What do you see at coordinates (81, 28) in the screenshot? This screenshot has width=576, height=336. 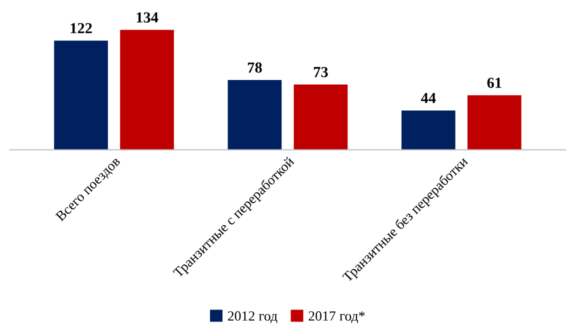 I see `data-label: 122` at bounding box center [81, 28].